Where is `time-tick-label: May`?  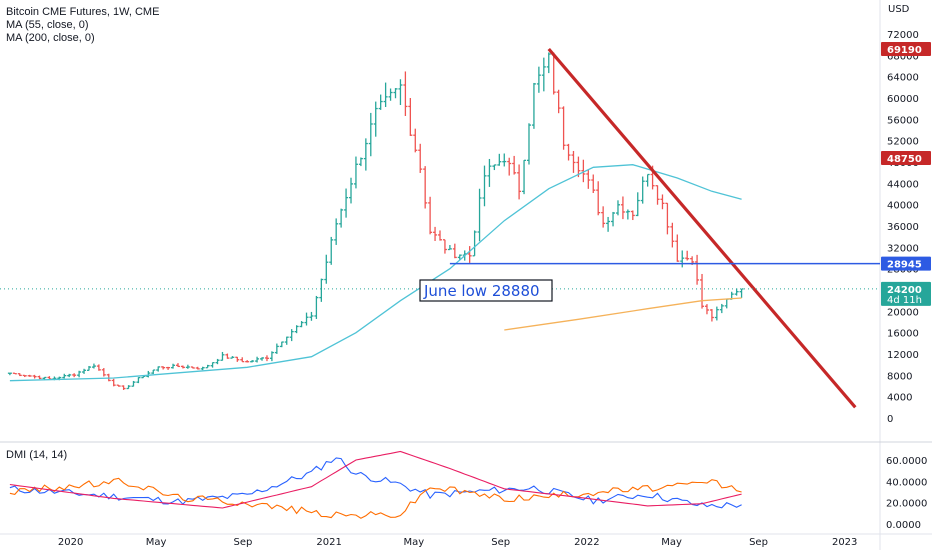
time-tick-label: May is located at coordinates (671, 542).